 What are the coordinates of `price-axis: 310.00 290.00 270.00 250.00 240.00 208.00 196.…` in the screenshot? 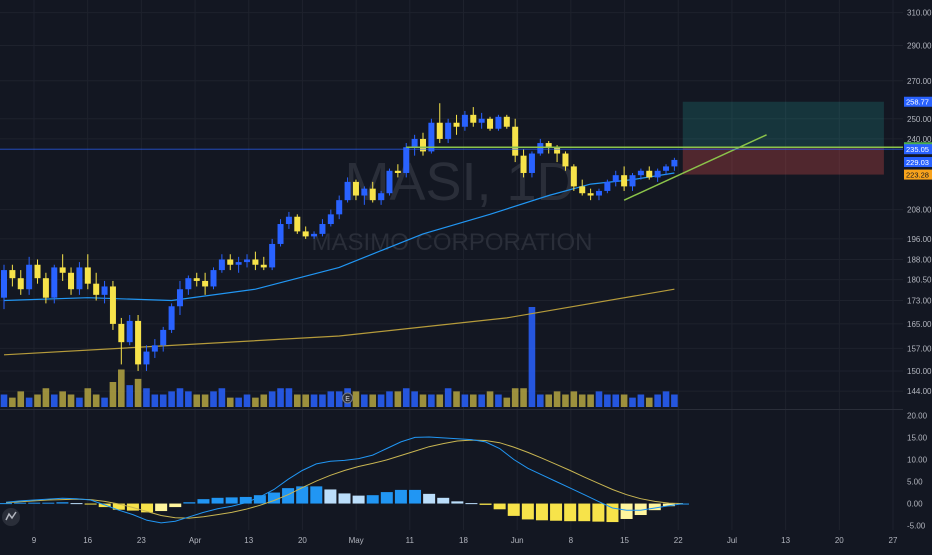 It's located at (919, 203).